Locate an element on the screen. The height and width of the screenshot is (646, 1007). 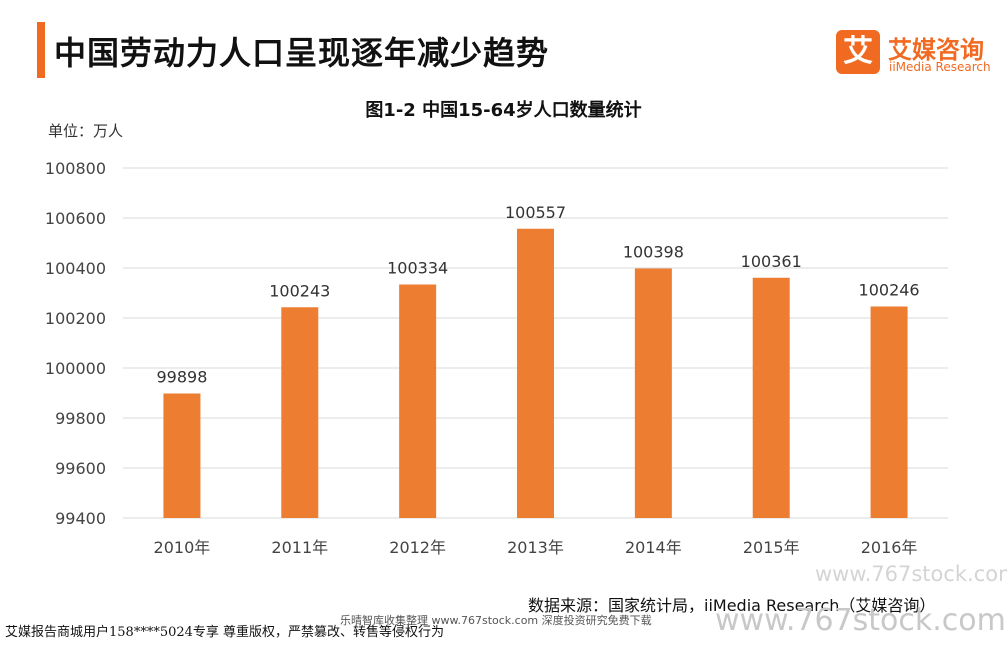
page-title: 中国劳动力人口呈现逐年减少趋势 is located at coordinates (302, 53).